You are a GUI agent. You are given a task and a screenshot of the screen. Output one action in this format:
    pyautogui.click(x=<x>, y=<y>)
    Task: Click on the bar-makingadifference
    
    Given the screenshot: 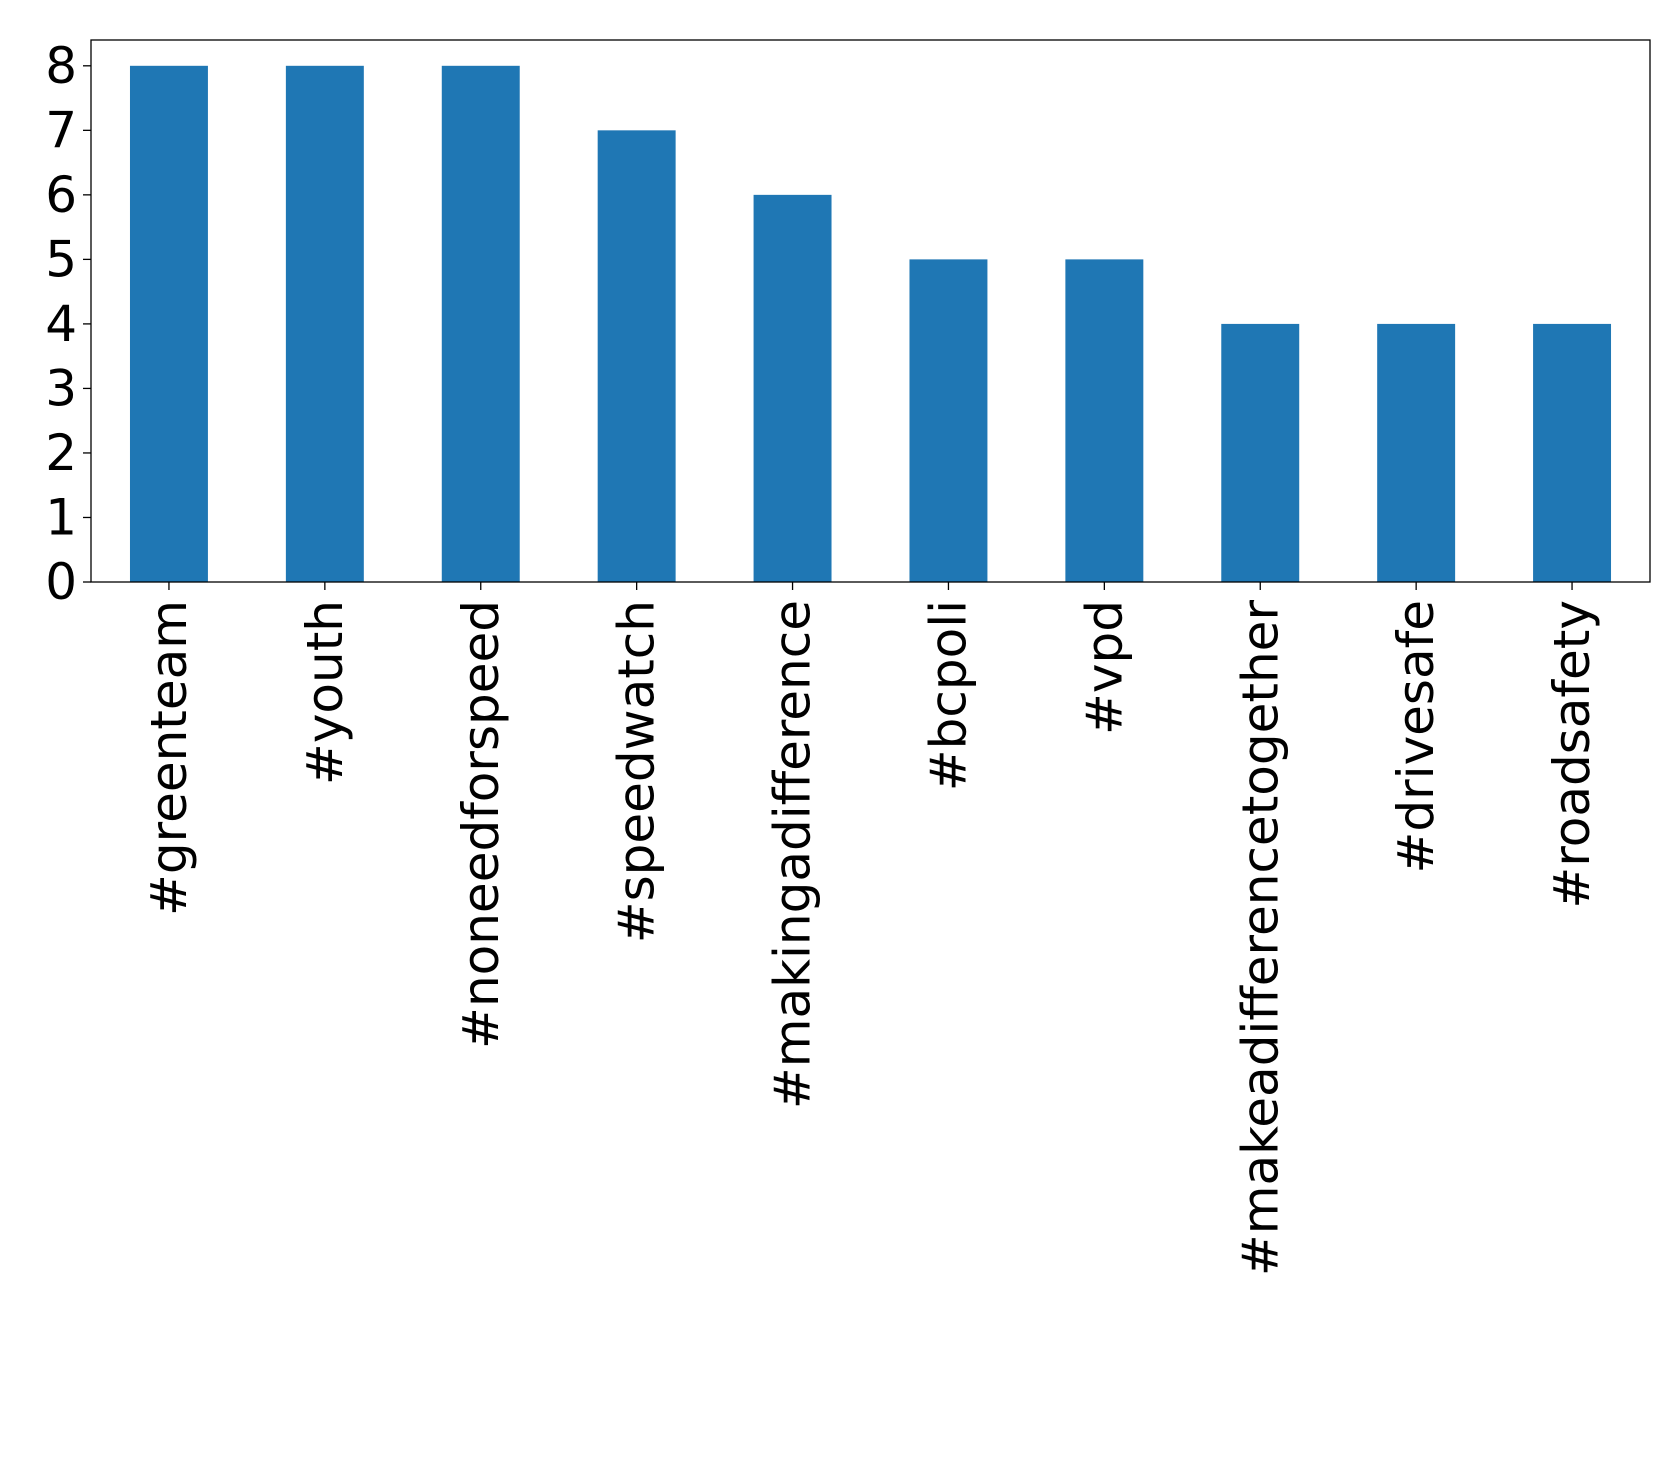 What is the action you would take?
    pyautogui.click(x=792, y=388)
    